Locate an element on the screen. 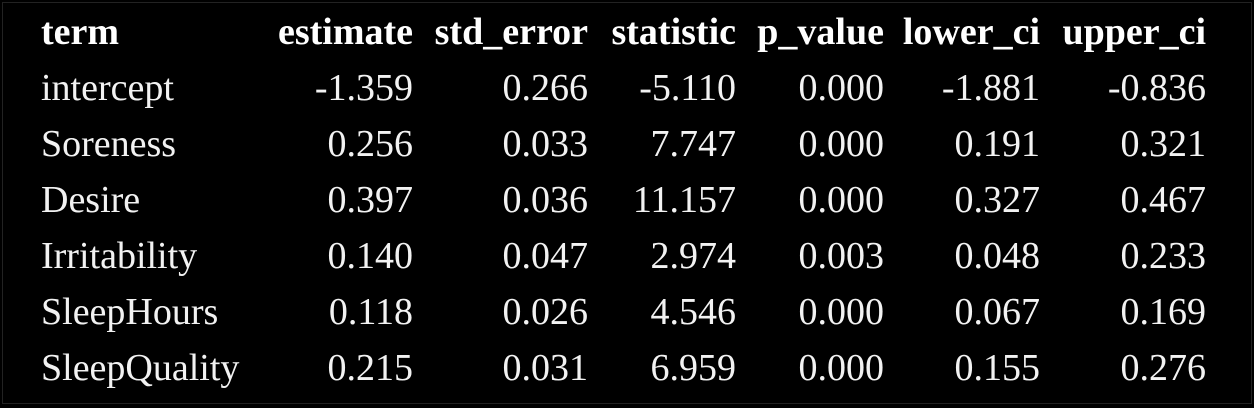 Image resolution: width=1254 pixels, height=408 pixels. cell-std-error: 0.266 is located at coordinates (545, 88).